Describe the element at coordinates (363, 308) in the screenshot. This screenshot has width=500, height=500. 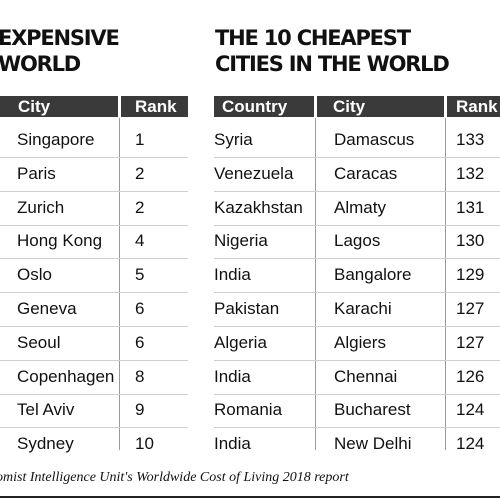
I see `cheapest-cell-city: Karachi` at that location.